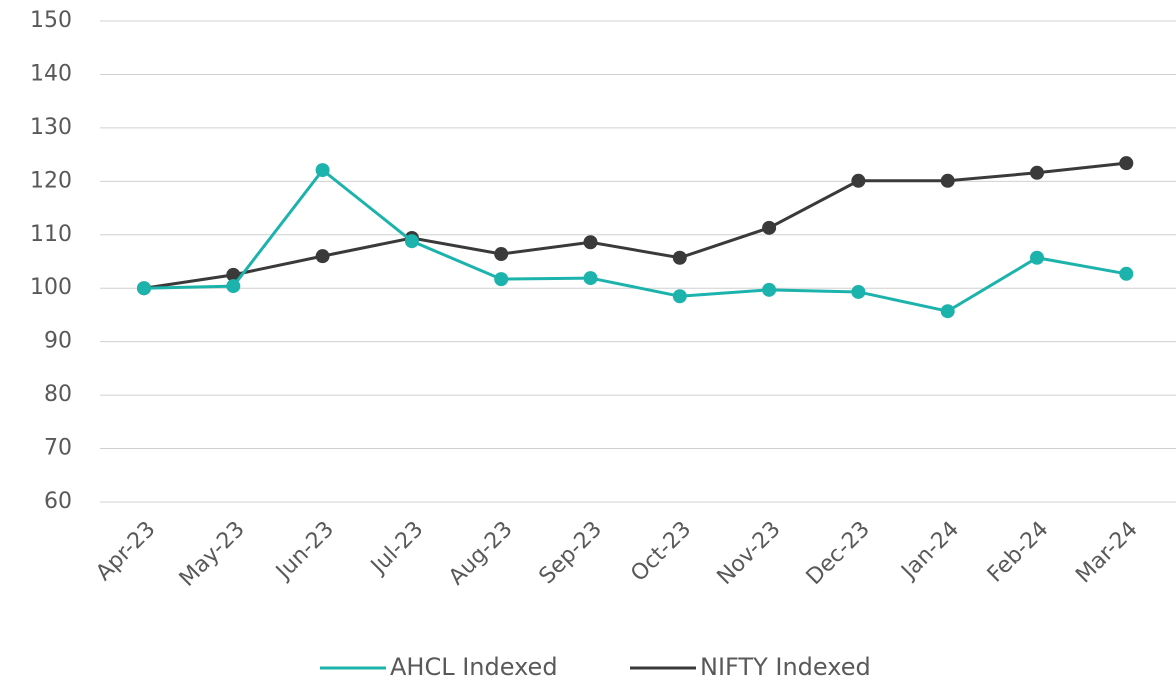 The image size is (1176, 689). Describe the element at coordinates (51, 287) in the screenshot. I see `y-tick-label: 100` at that location.